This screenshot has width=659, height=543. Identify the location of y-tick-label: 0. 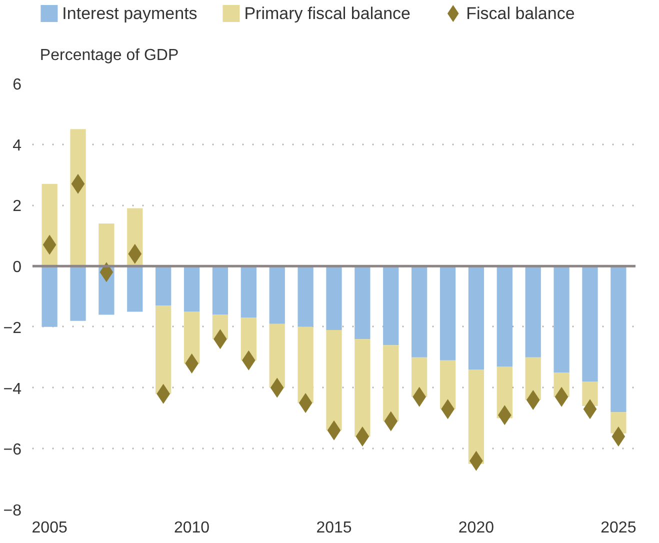
(17, 267).